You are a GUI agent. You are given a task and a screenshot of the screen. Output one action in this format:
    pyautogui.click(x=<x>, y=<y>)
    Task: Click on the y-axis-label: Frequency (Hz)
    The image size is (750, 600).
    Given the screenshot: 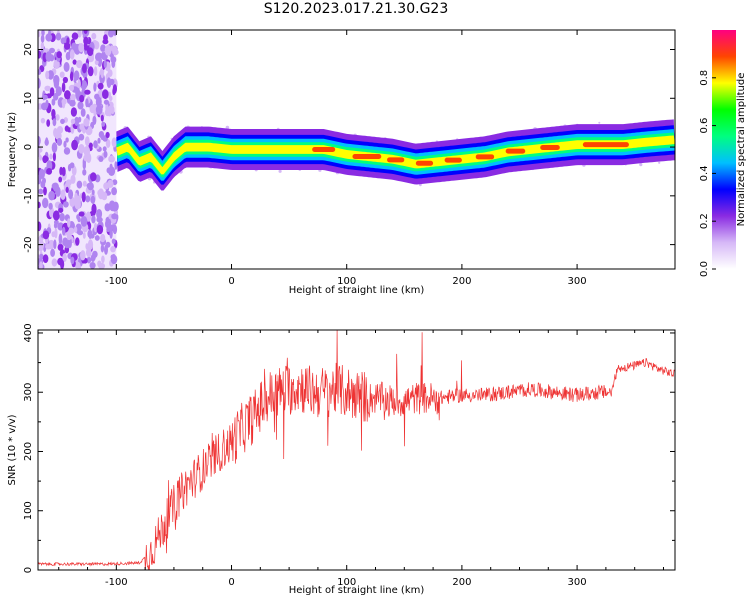 What is the action you would take?
    pyautogui.click(x=12, y=150)
    